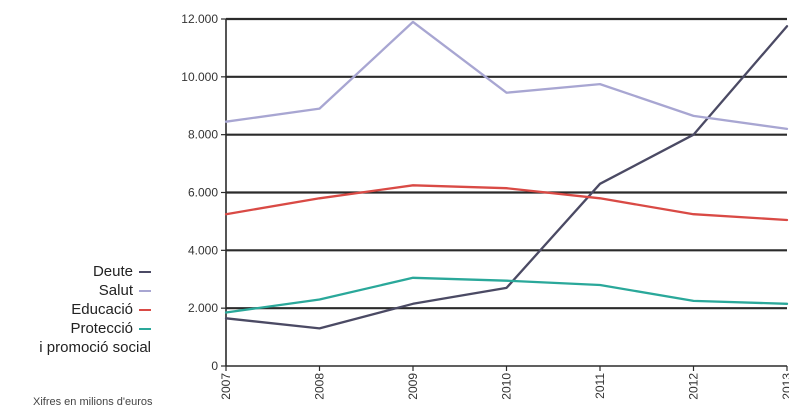 The height and width of the screenshot is (410, 789). I want to click on y-tick-label: 2.000, so click(203, 308).